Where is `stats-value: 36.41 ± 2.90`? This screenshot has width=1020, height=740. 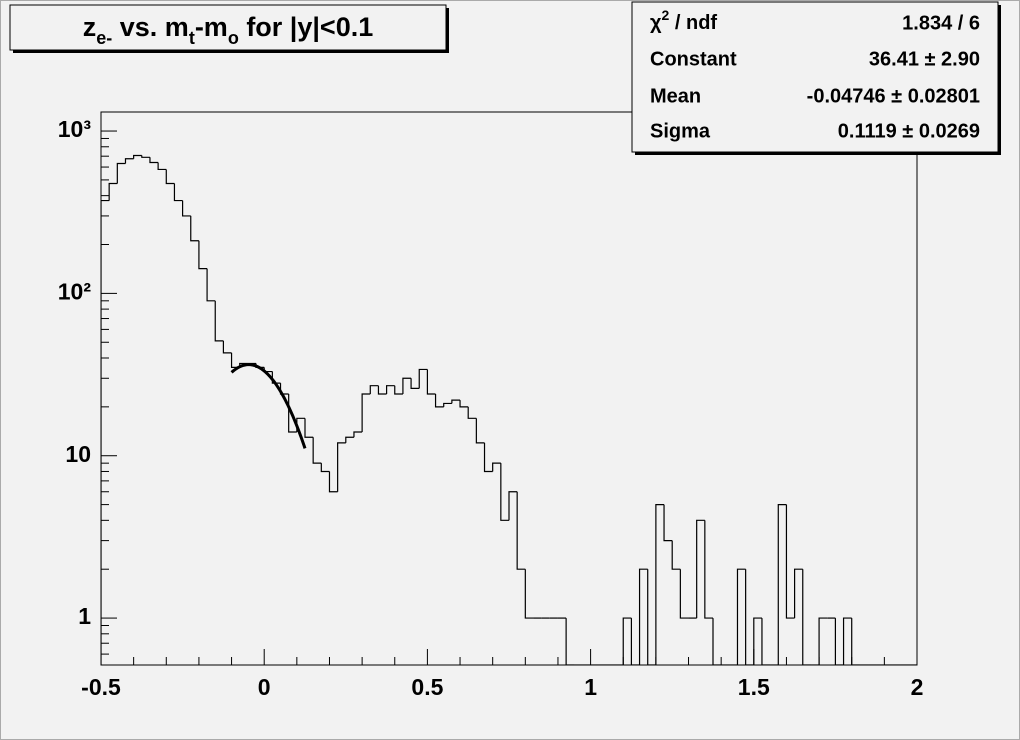 stats-value: 36.41 ± 2.90 is located at coordinates (924, 59).